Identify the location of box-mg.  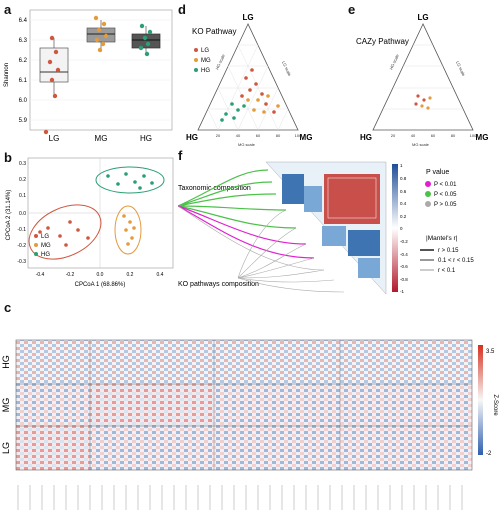
(101, 35).